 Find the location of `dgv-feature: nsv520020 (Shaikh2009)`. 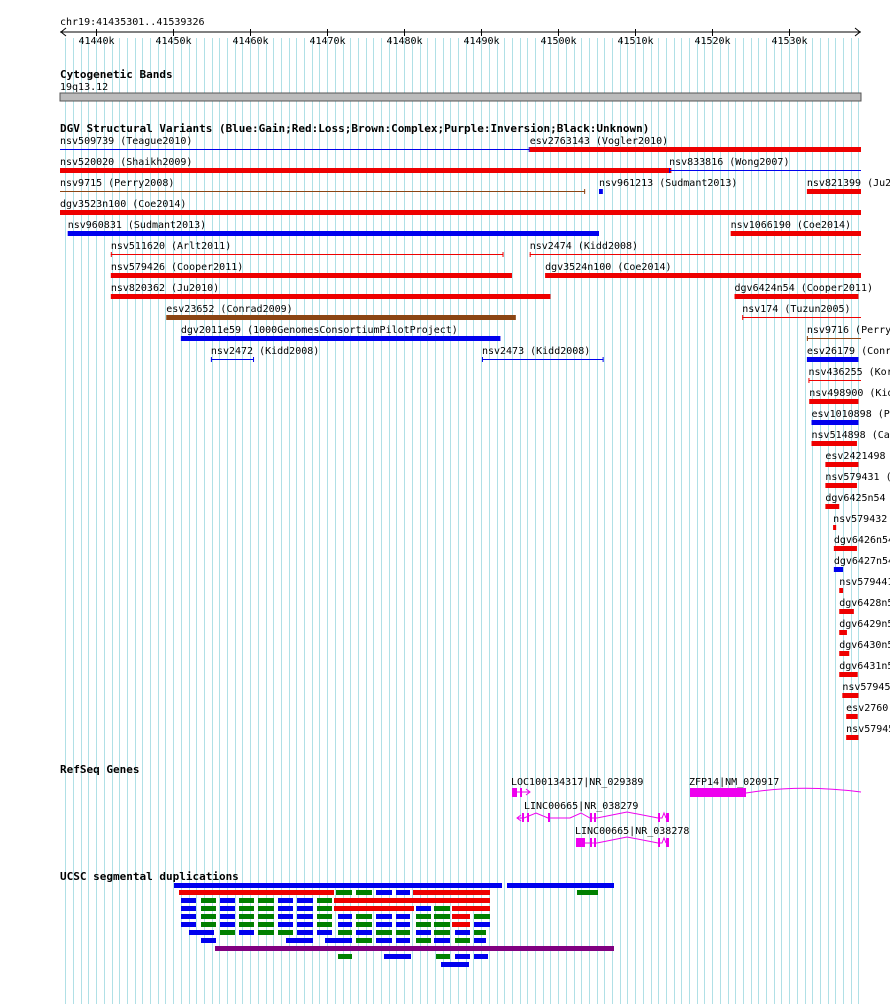

dgv-feature: nsv520020 (Shaikh2009) is located at coordinates (366, 165).